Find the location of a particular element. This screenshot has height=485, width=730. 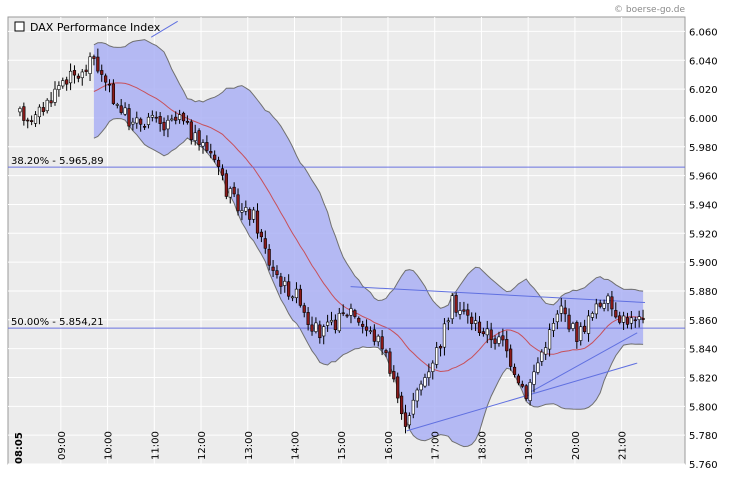

y-tick-label: 5.800 is located at coordinates (703, 407).